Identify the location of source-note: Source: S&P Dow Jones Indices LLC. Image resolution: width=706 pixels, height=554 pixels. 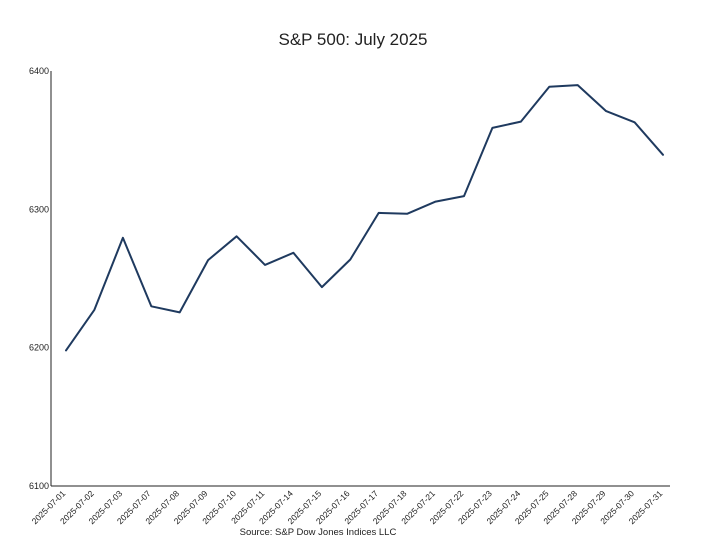
(318, 532).